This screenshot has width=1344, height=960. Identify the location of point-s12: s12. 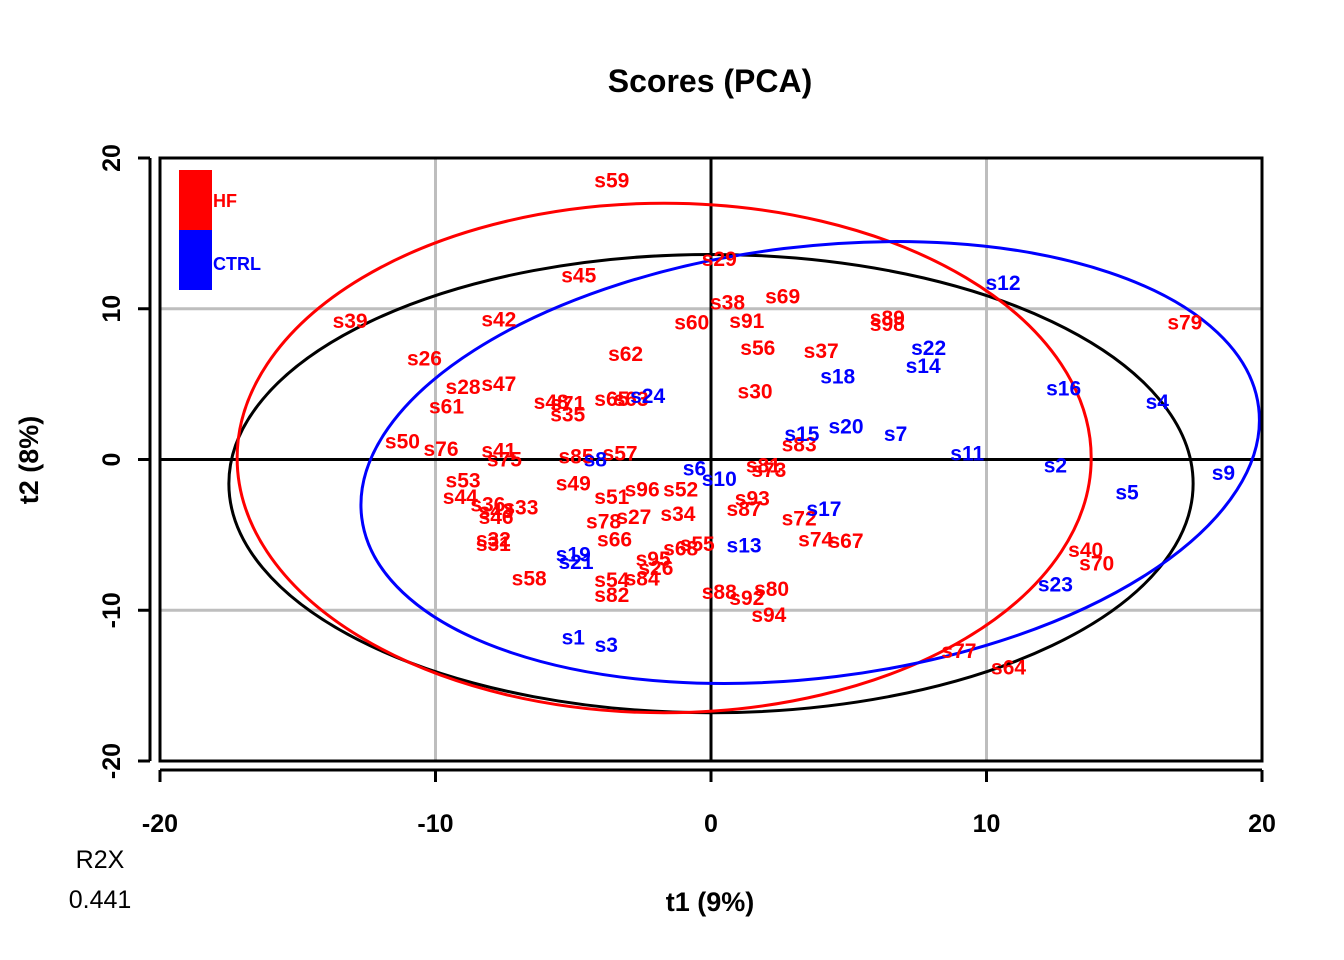
(1003, 283).